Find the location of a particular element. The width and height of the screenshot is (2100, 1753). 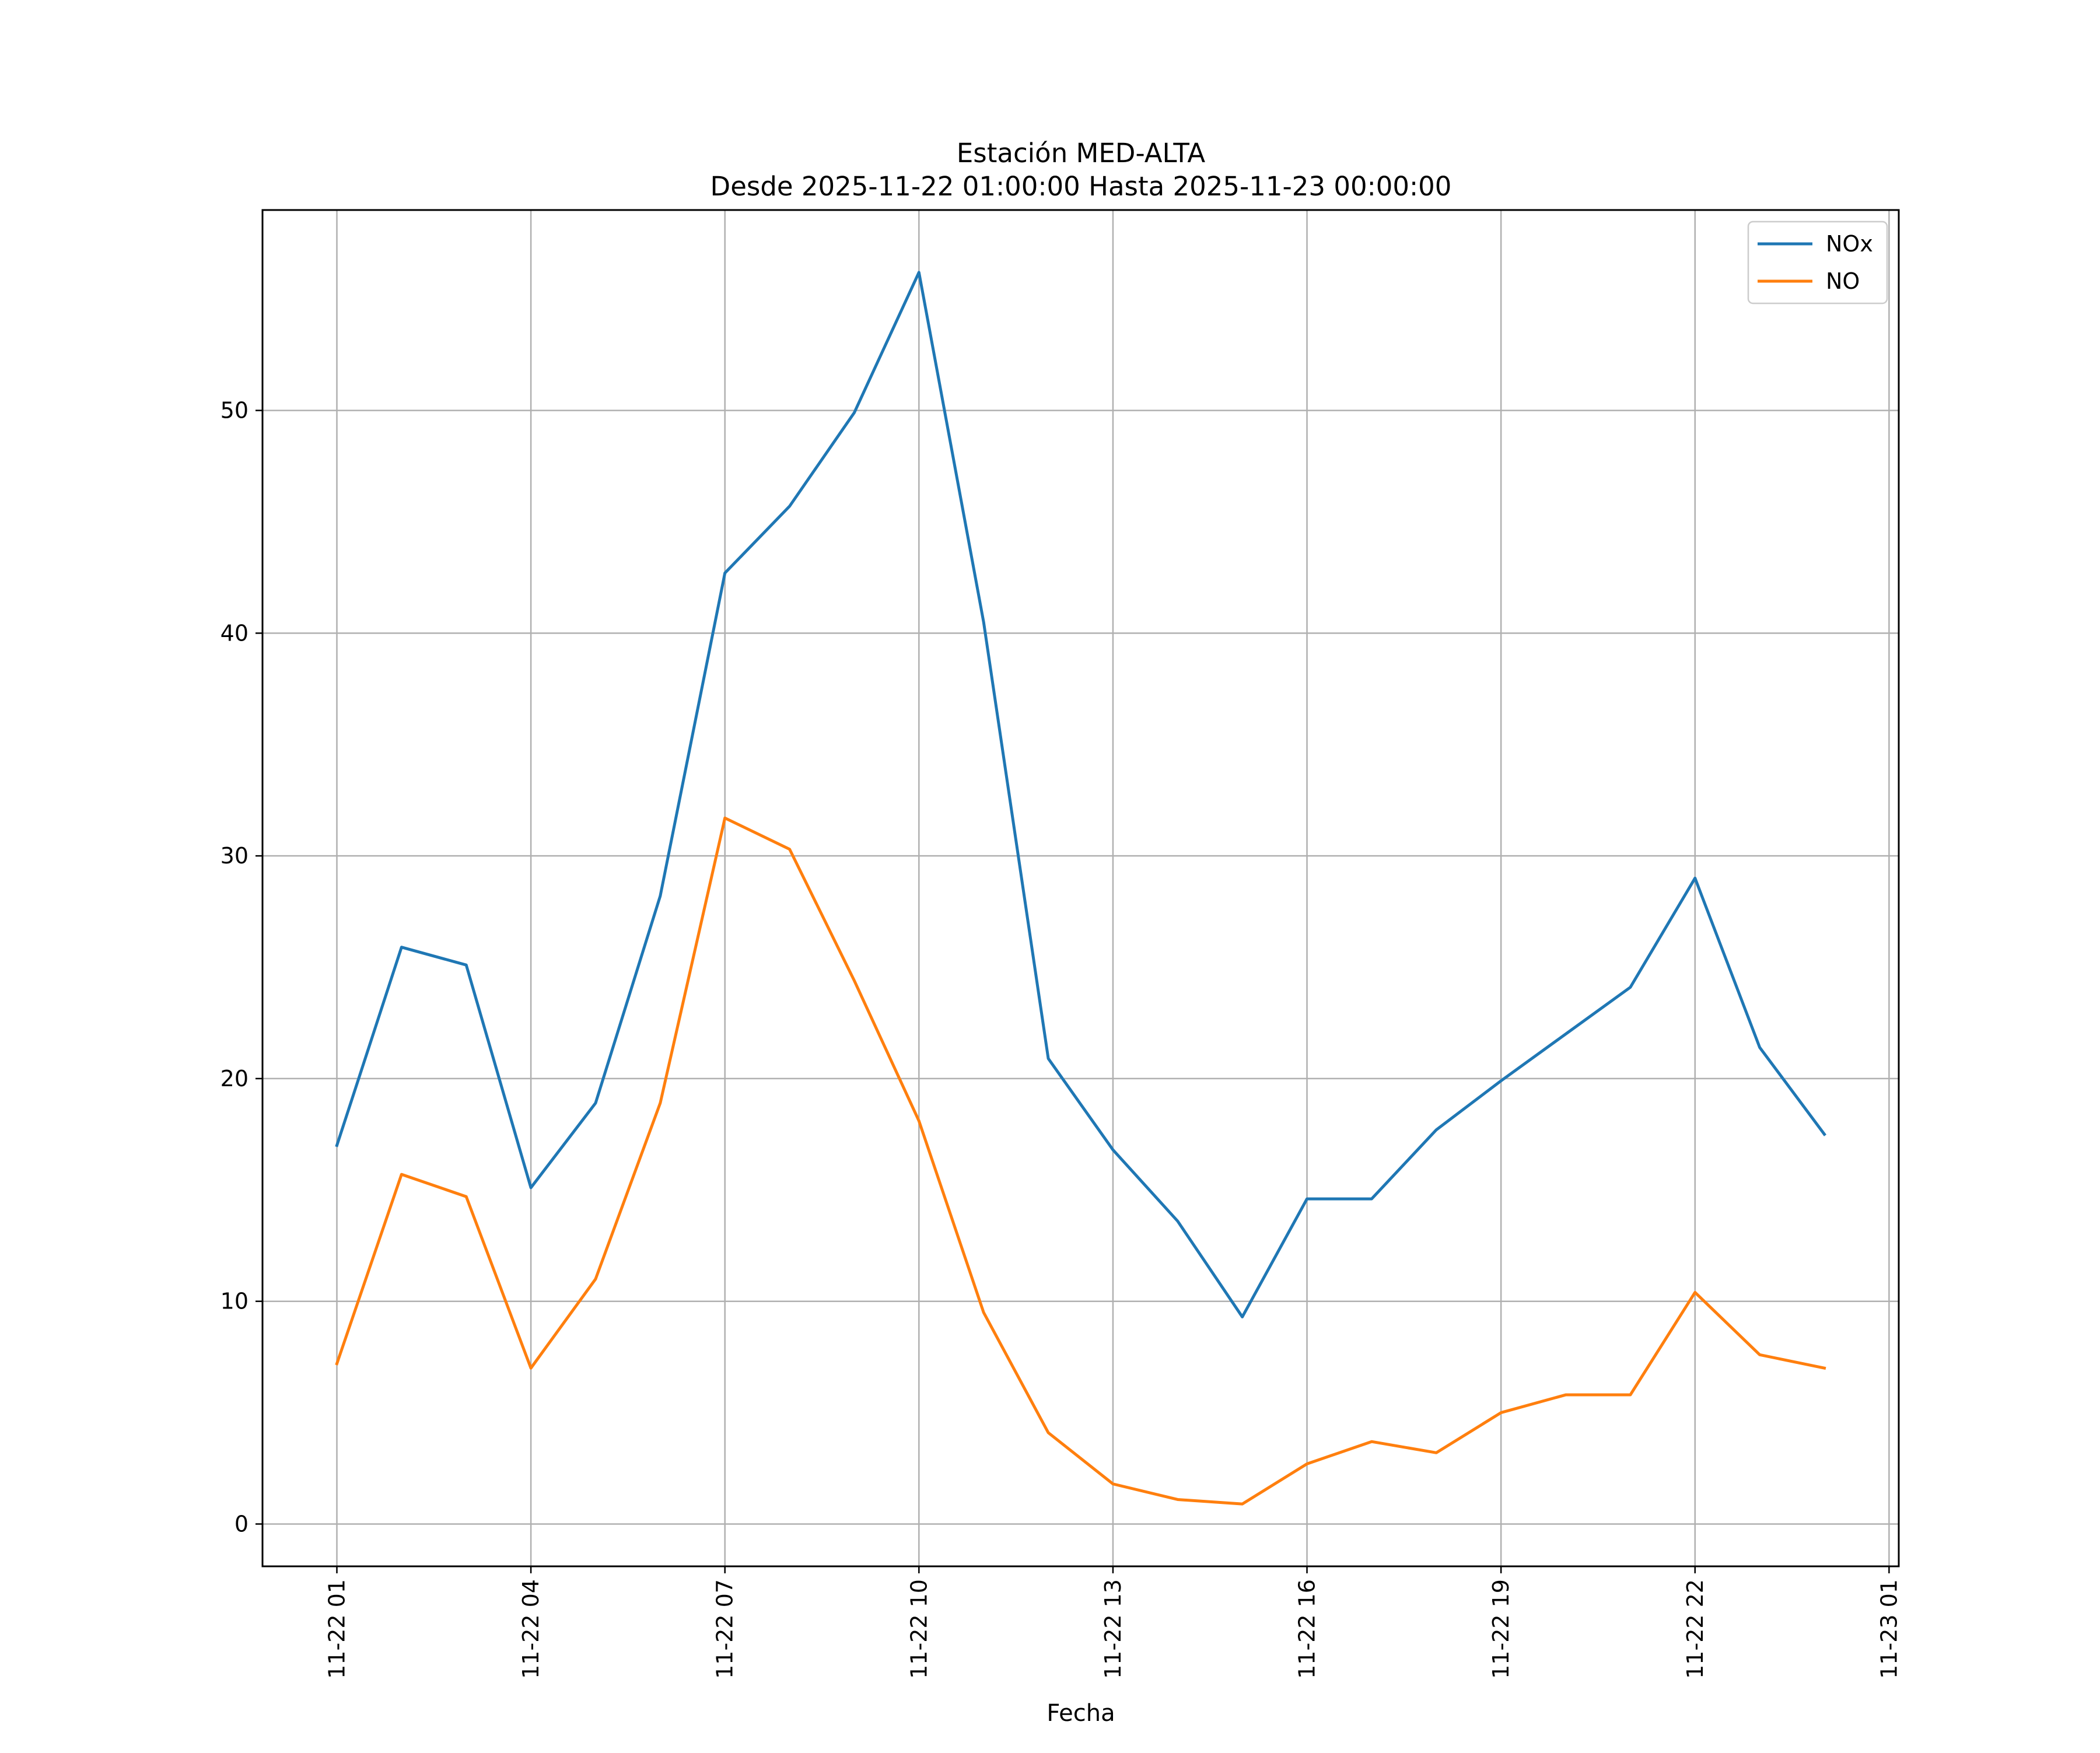

legend: NOx NO is located at coordinates (1817, 263).